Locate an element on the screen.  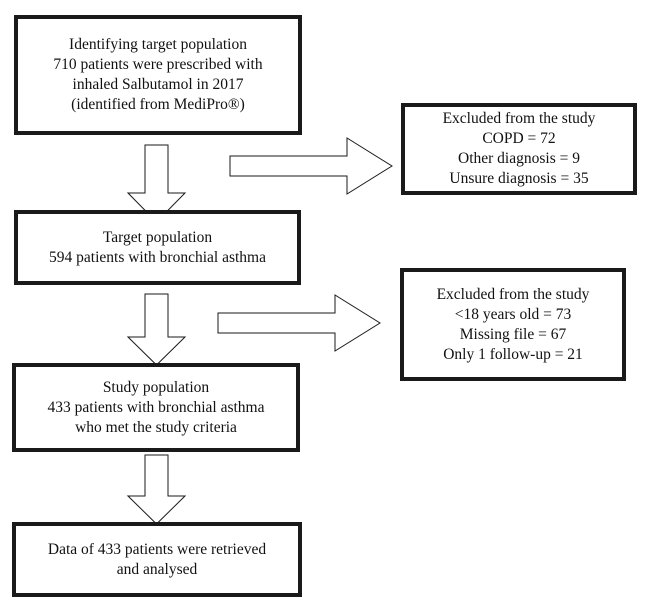
study-line-2: 433 patients with bronchial asthma is located at coordinates (156, 407).